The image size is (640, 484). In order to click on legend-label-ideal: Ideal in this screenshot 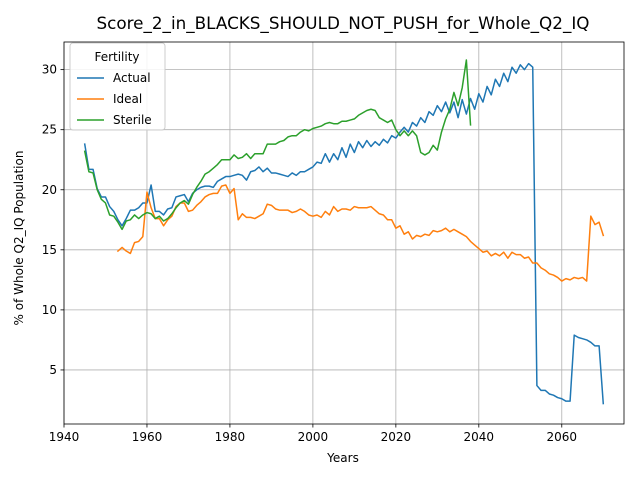, I will do `click(127, 99)`.